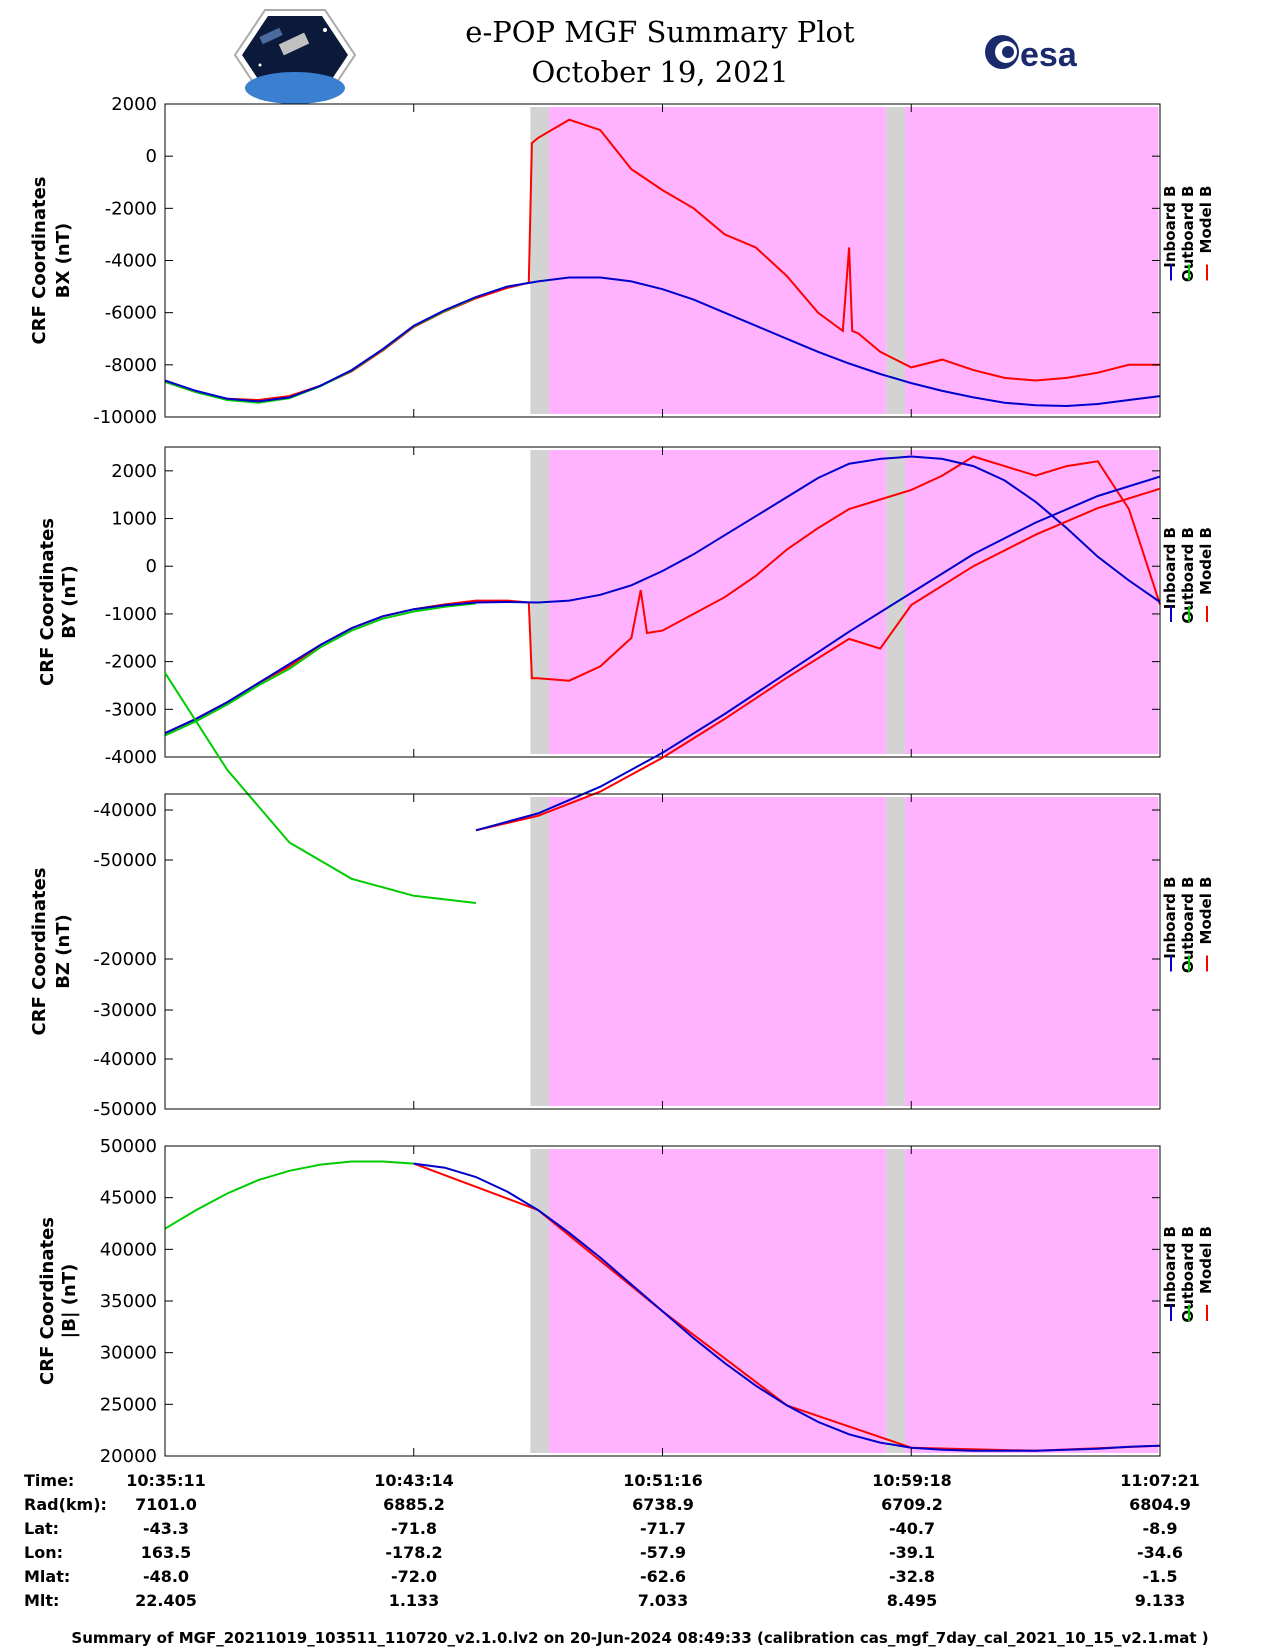  What do you see at coordinates (1160, 1480) in the screenshot?
I see `table-cell: 11:07:21` at bounding box center [1160, 1480].